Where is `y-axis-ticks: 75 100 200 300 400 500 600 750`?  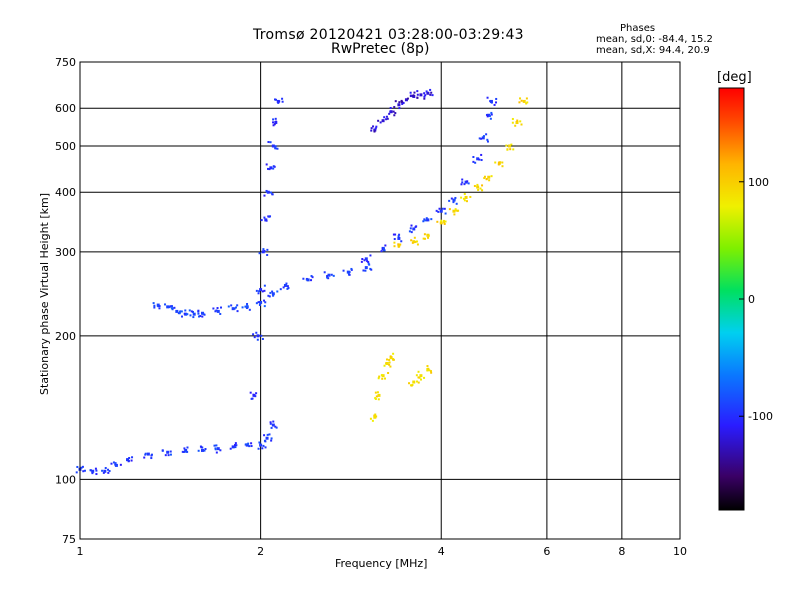 y-axis-ticks: 75 100 200 300 400 500 600 750 is located at coordinates (65, 301).